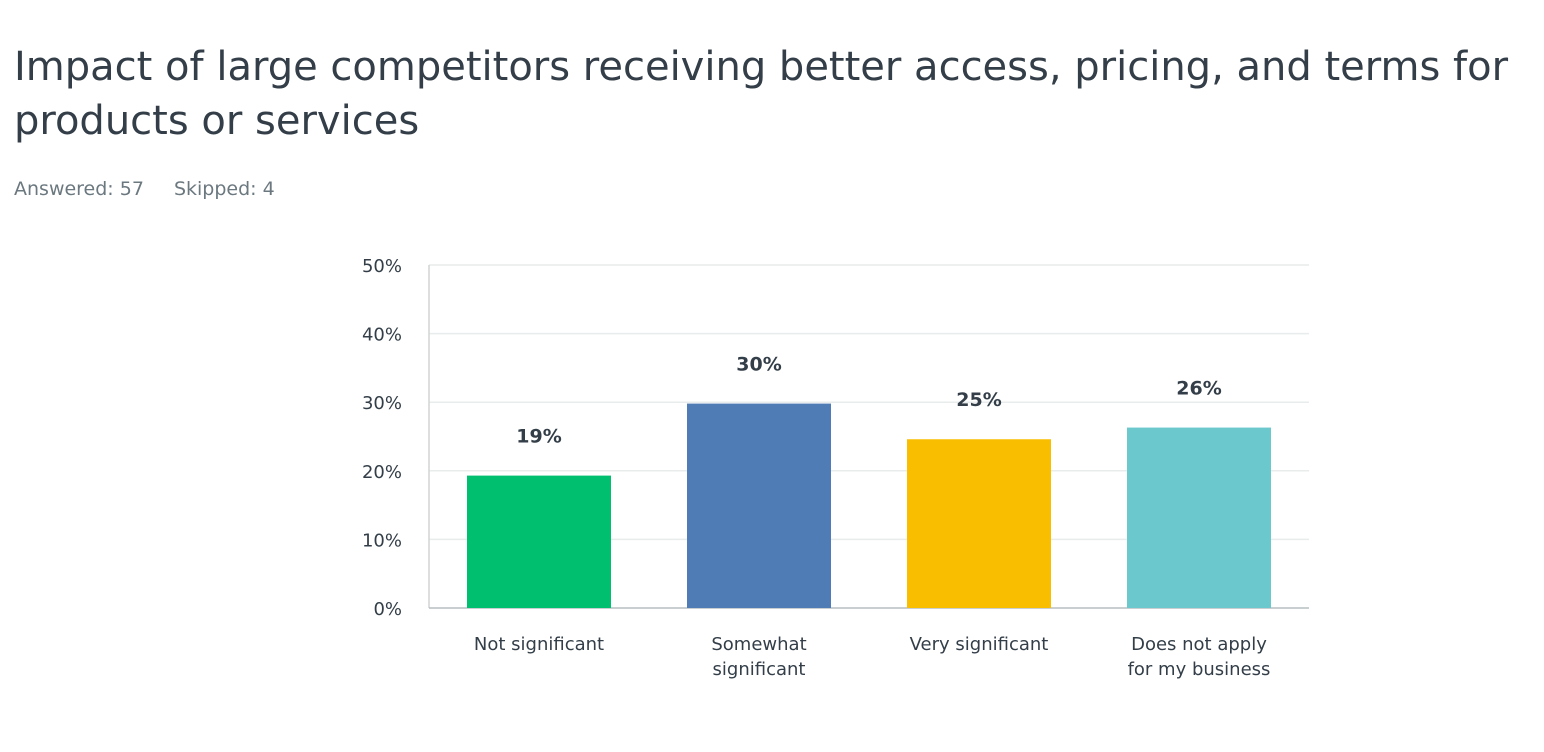 The width and height of the screenshot is (1544, 752). Describe the element at coordinates (758, 365) in the screenshot. I see `data-label: 30%` at that location.